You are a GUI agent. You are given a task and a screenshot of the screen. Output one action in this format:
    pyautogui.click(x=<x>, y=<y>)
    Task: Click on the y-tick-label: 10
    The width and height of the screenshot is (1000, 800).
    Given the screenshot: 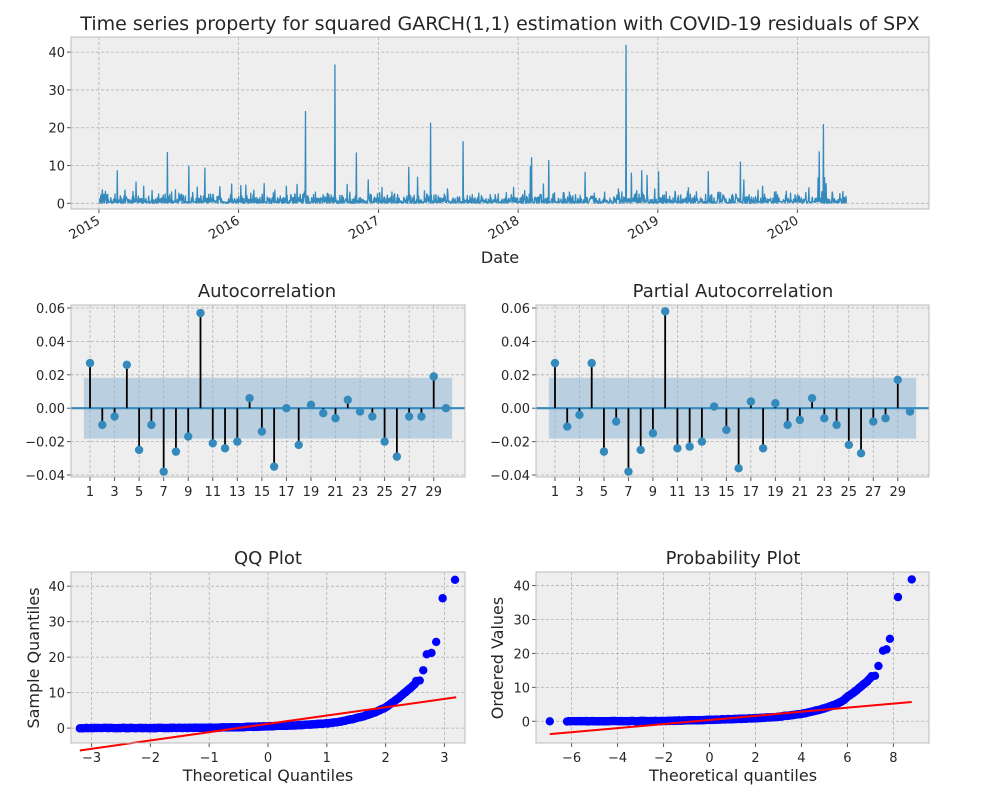 What is the action you would take?
    pyautogui.click(x=56, y=167)
    